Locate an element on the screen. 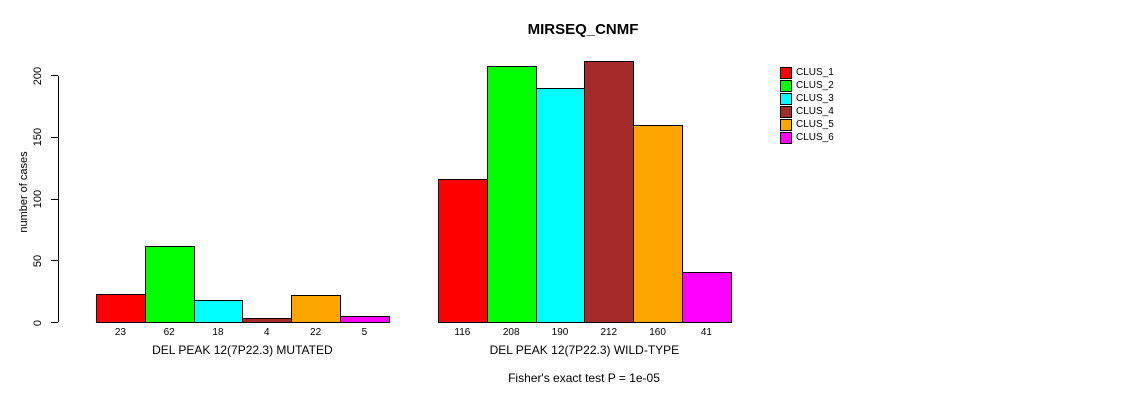 Image resolution: width=1140 pixels, height=400 pixels. x-group-label: DEL PEAK 12(7P22.3) WILD-TYPE is located at coordinates (584, 350).